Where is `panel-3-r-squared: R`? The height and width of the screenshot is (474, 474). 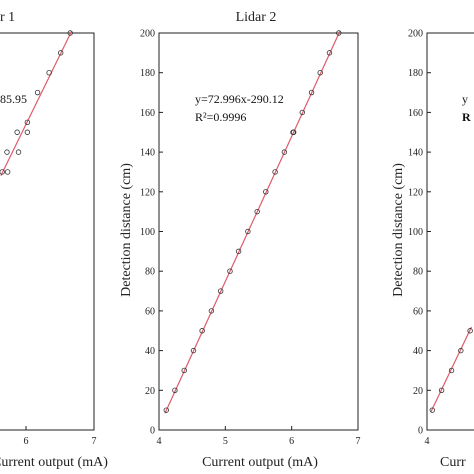 panel-3-r-squared: R is located at coordinates (466, 117).